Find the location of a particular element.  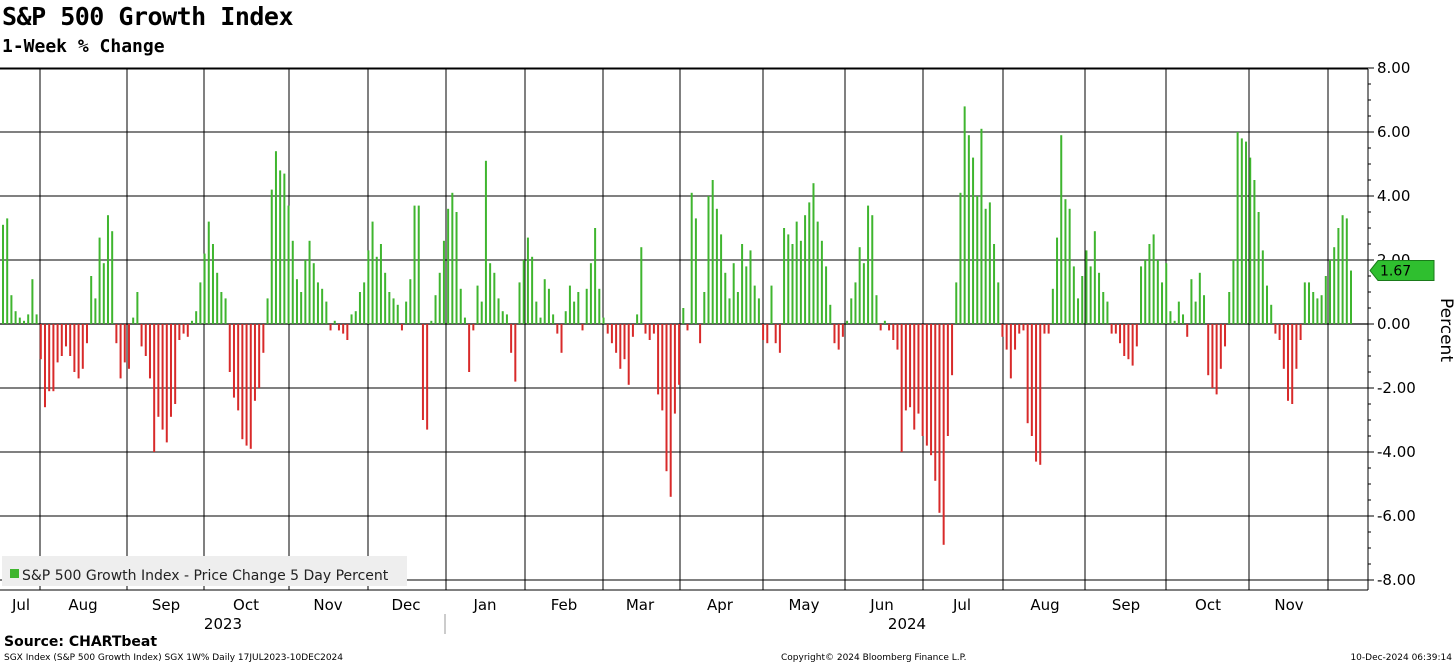

y-tick-label: 8.00 is located at coordinates (1393, 68).